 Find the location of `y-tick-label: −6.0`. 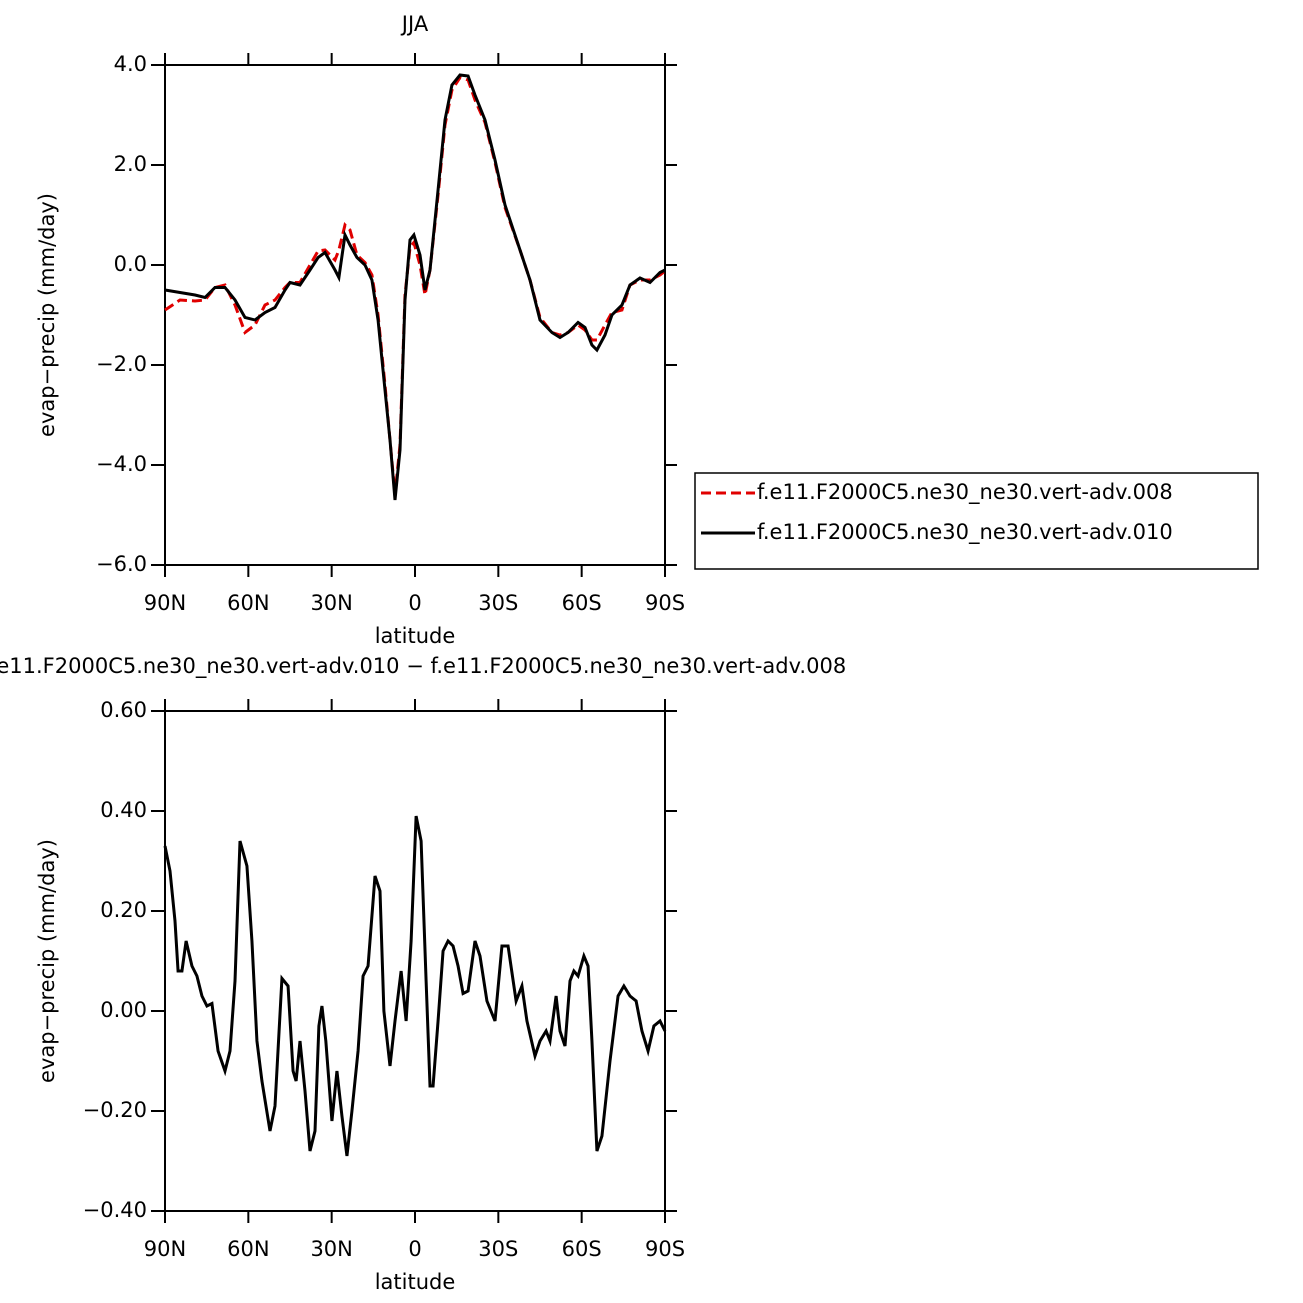

y-tick-label: −6.0 is located at coordinates (121, 564).